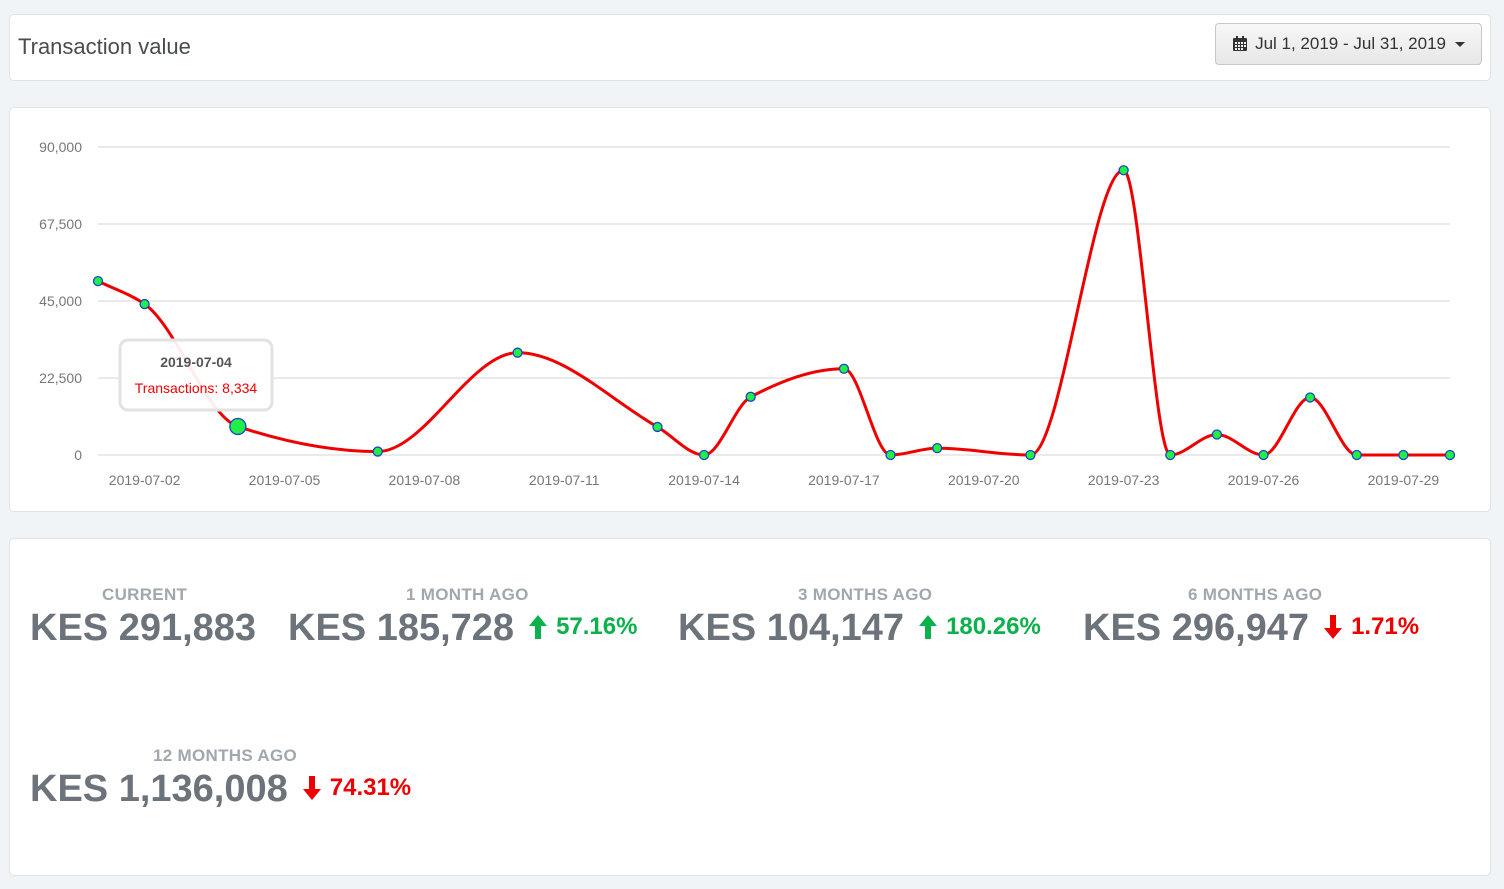  Describe the element at coordinates (196, 362) in the screenshot. I see `tooltip-date: 2019-07-04` at that location.